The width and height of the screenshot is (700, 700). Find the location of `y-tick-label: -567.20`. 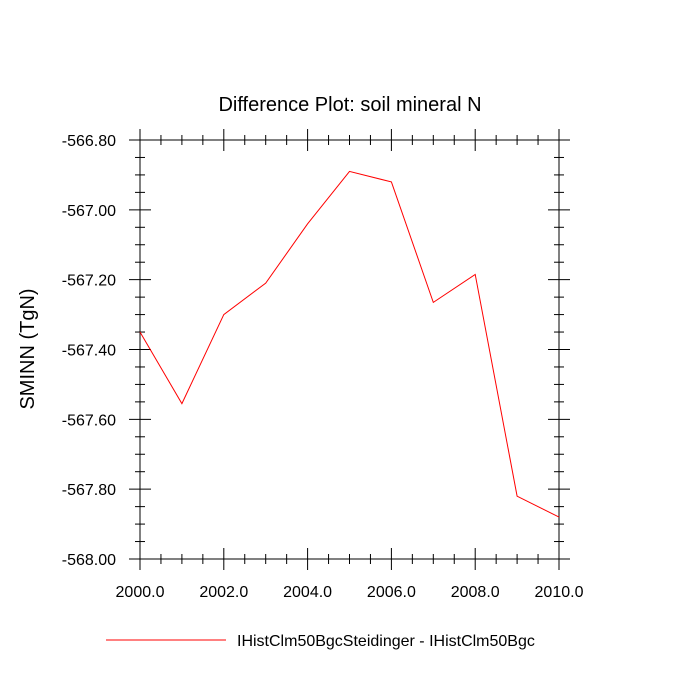

y-tick-label: -567.20 is located at coordinates (89, 281).